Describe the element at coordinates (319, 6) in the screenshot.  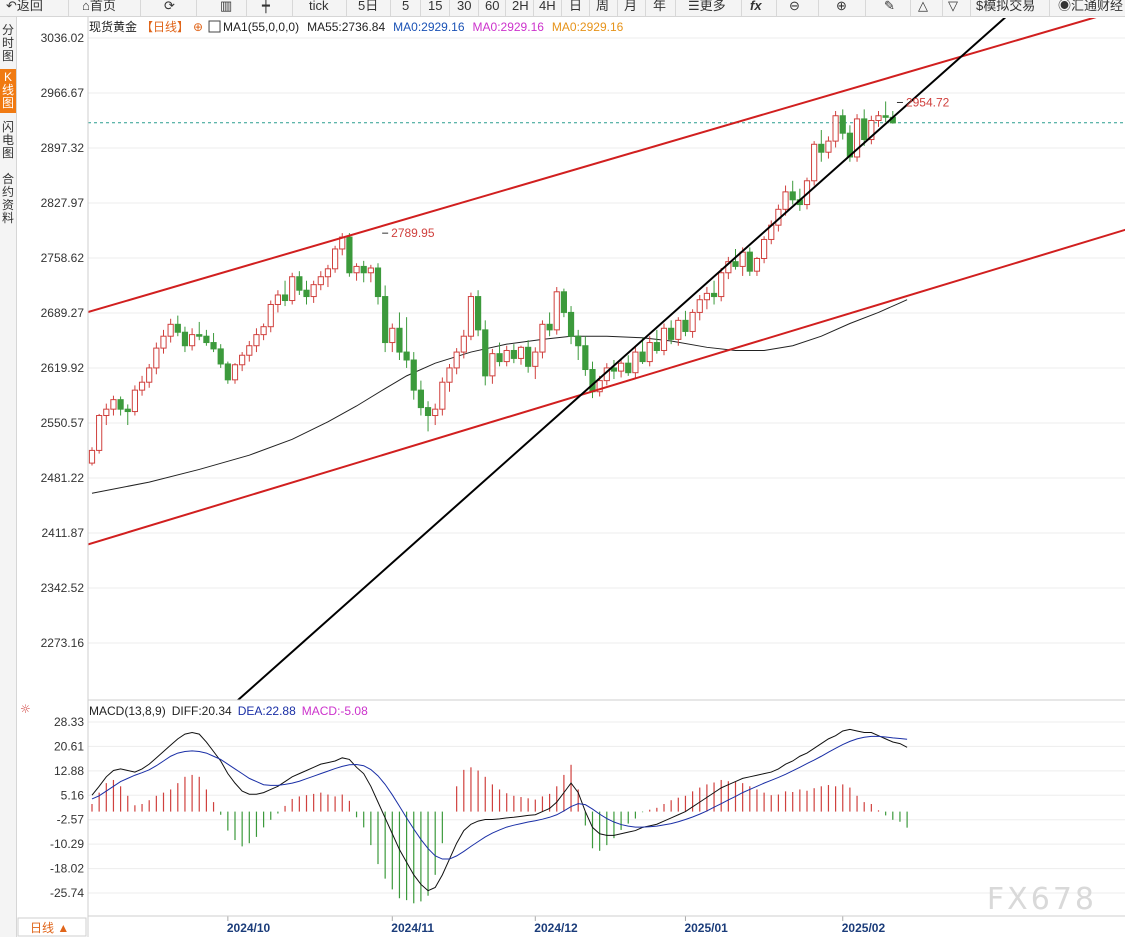
I see `tick-button: tick` at that location.